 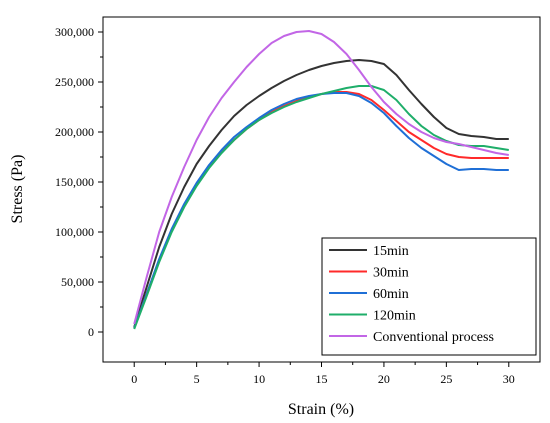 I want to click on y-tick-label: 250,000, so click(x=74, y=82).